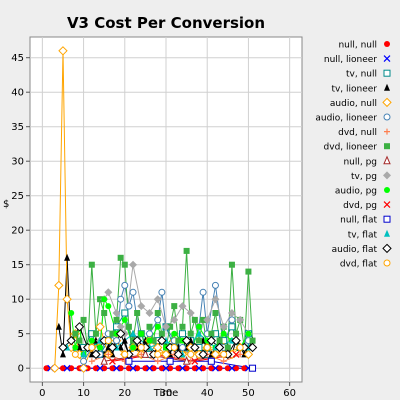 The height and width of the screenshot is (400, 400). What do you see at coordinates (364, 177) in the screenshot?
I see `legend-label: tv, pg` at bounding box center [364, 177].